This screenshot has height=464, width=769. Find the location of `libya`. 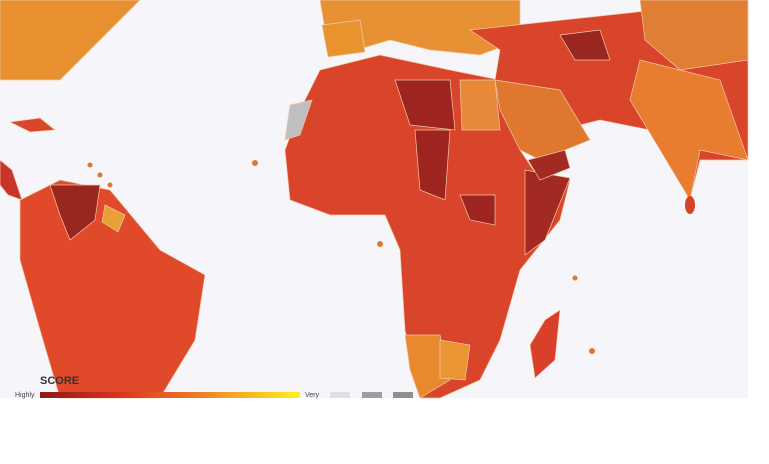

libya is located at coordinates (425, 105).